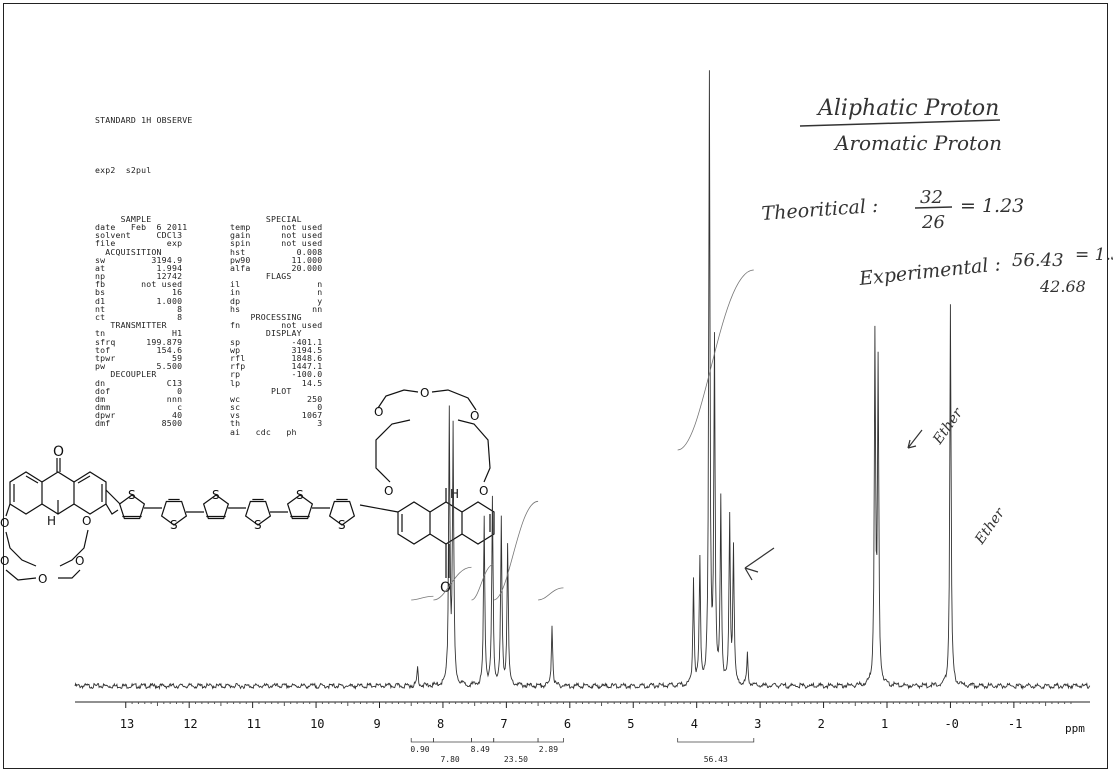 This screenshot has width=1113, height=773. What do you see at coordinates (276, 259) in the screenshot?
I see `param-line: pw90 11.000` at bounding box center [276, 259].